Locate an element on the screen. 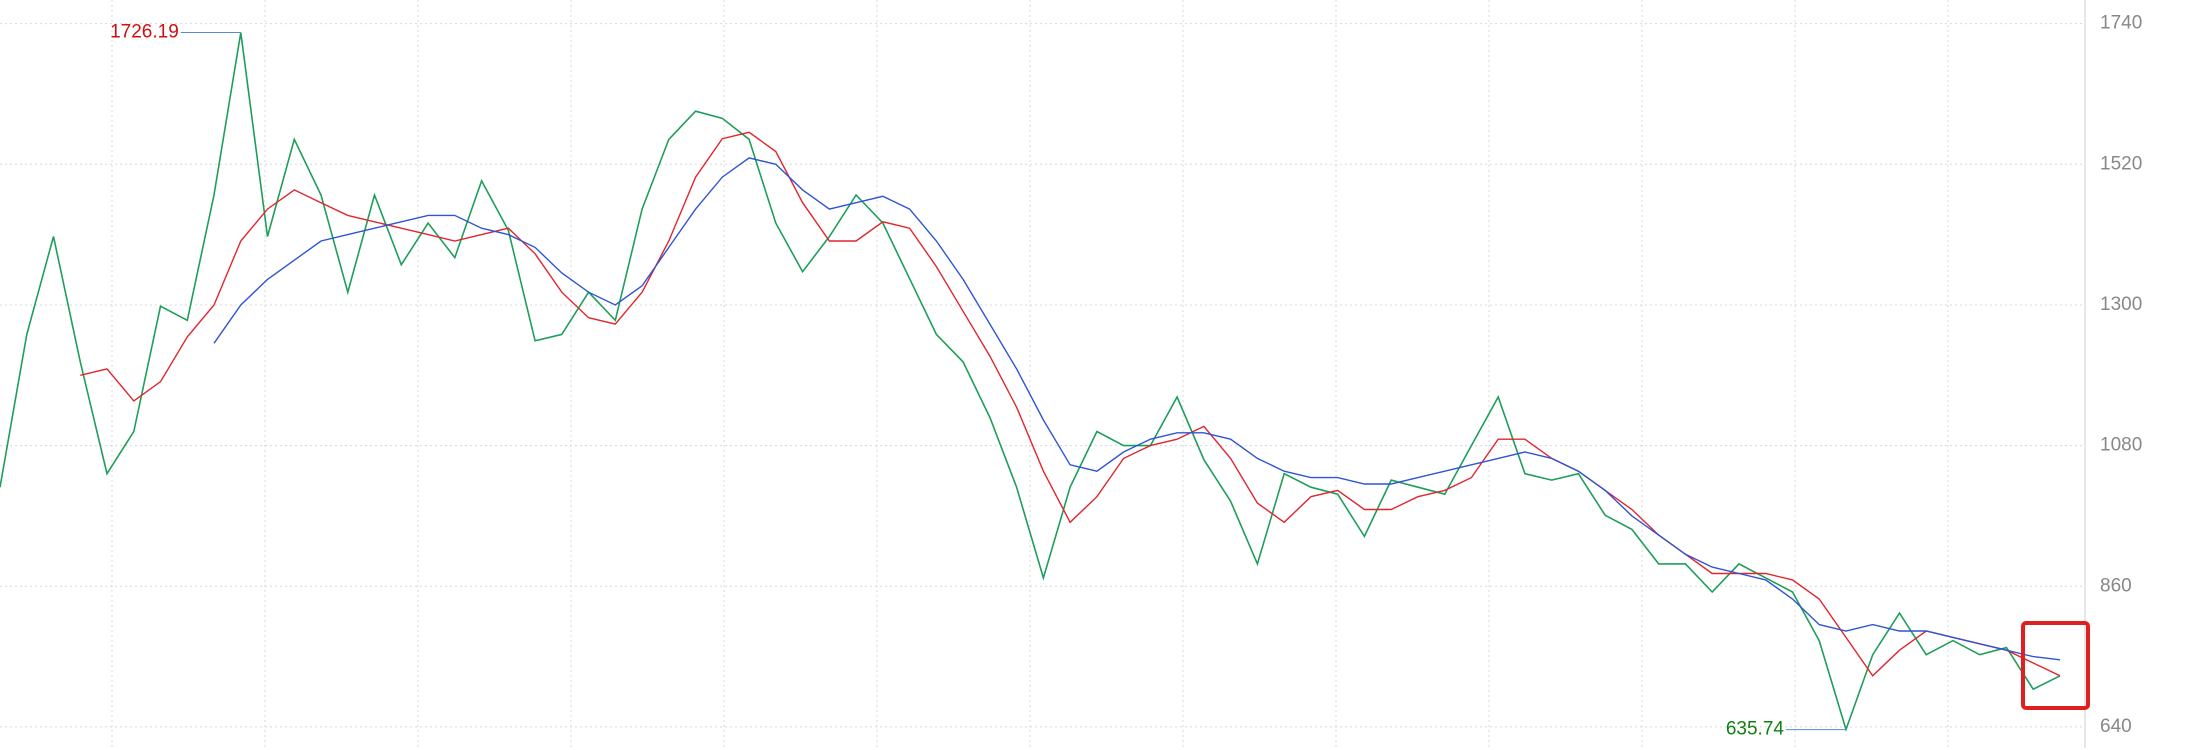 The image size is (2185, 750). max-label: 1726.19 is located at coordinates (144, 31).